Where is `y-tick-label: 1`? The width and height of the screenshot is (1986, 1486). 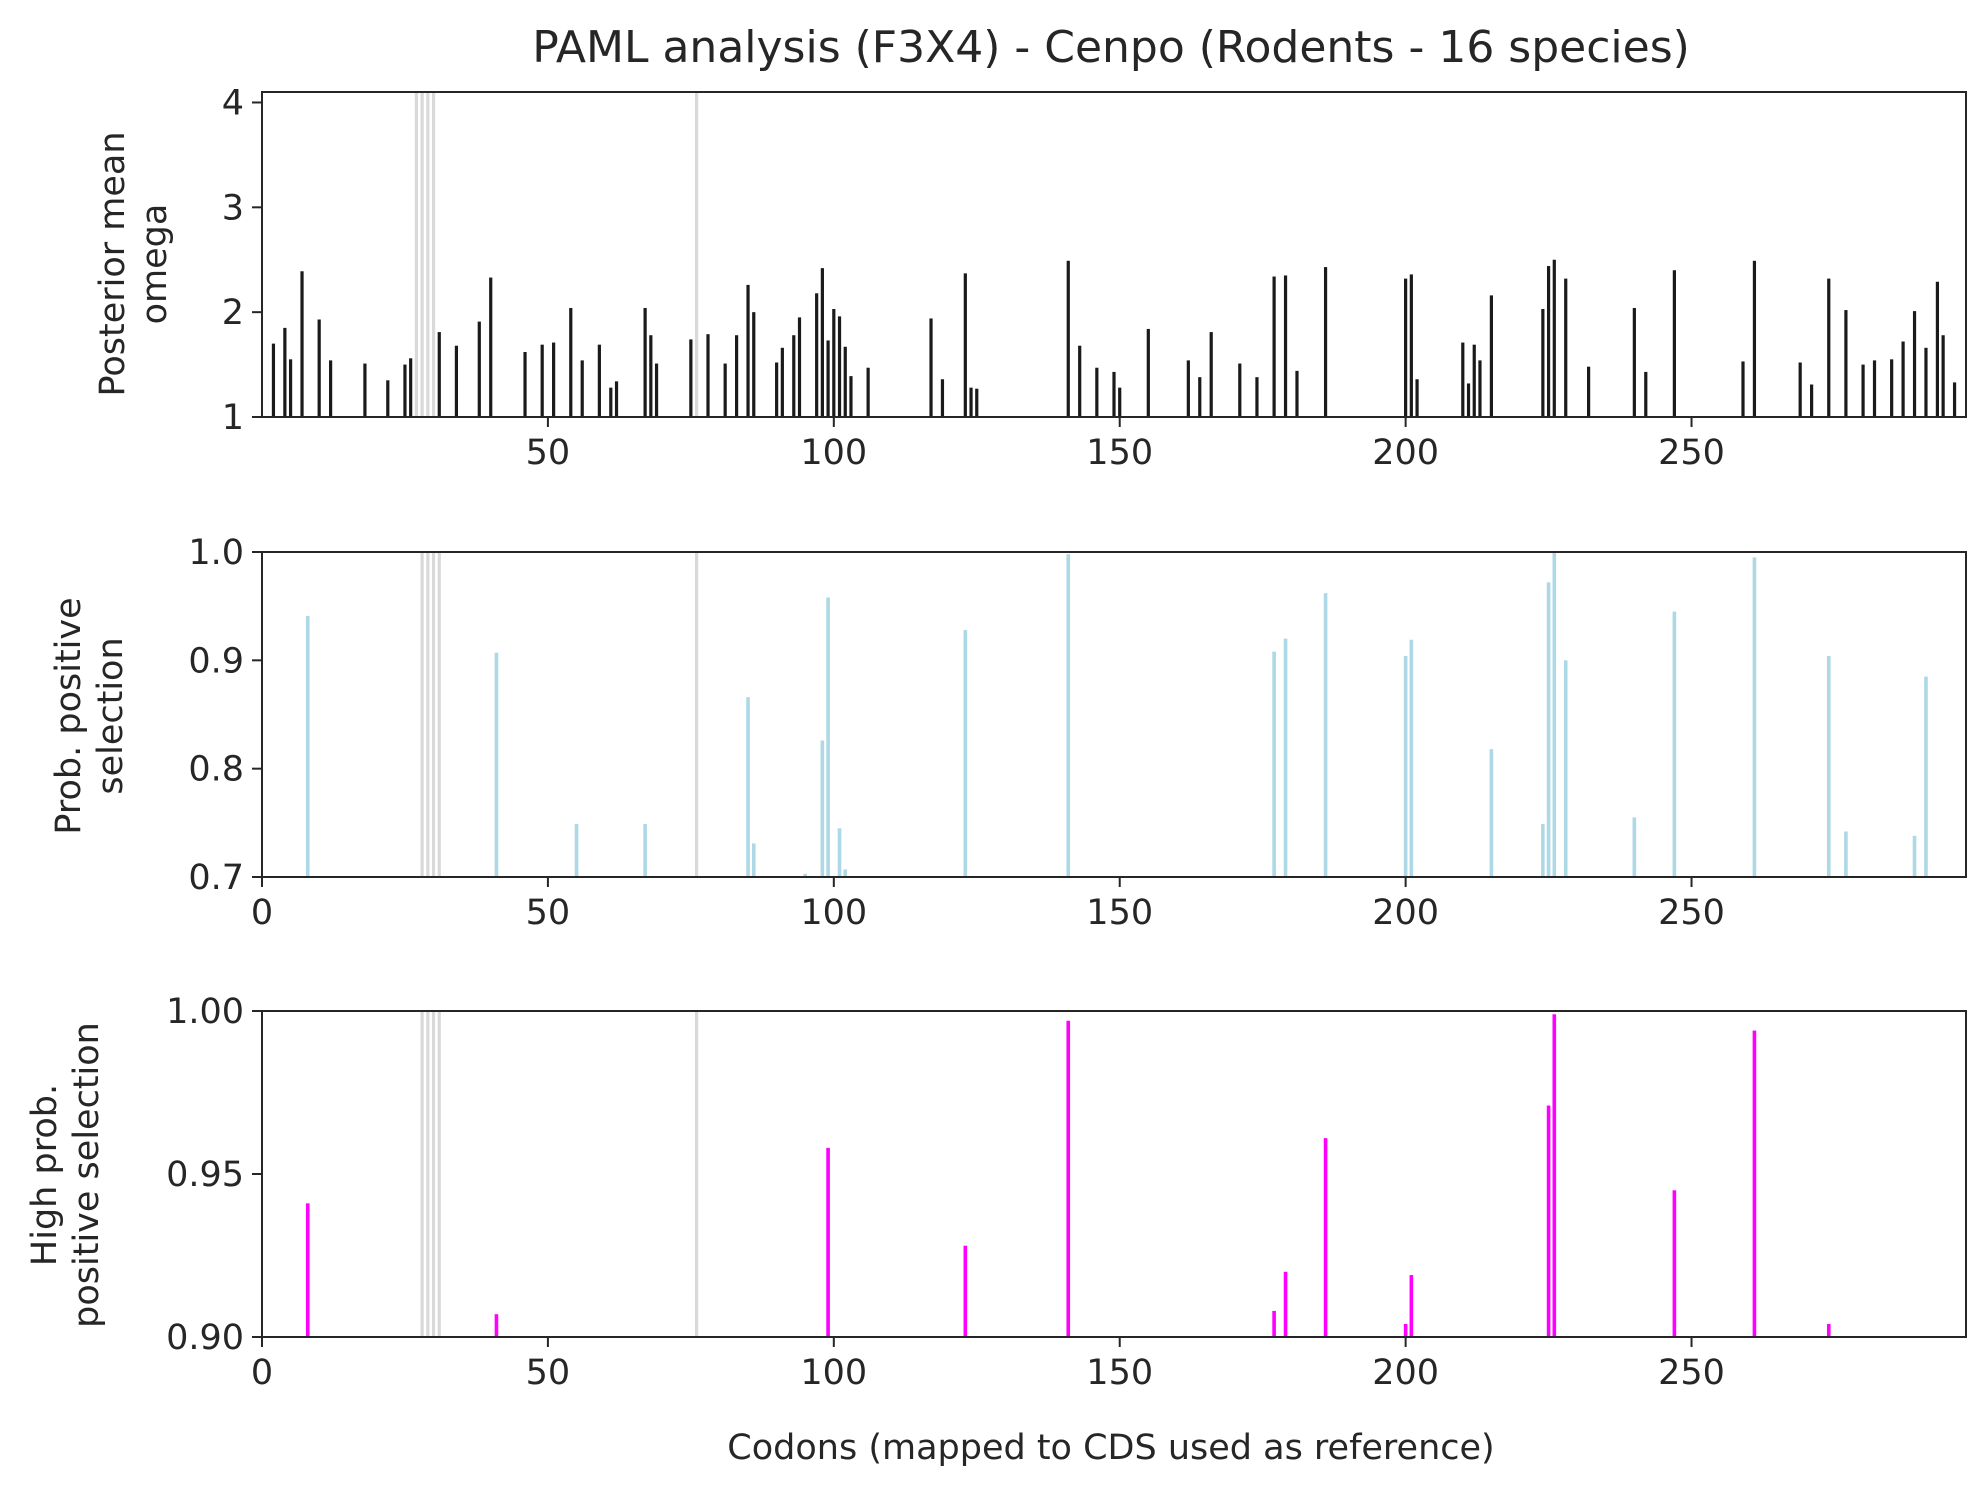 y-tick-label: 1 is located at coordinates (233, 418).